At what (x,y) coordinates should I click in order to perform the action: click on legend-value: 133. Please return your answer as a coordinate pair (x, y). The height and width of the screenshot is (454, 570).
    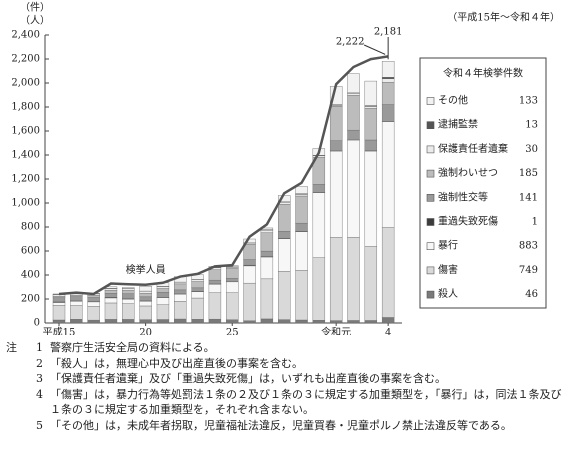
    Looking at the image, I should click on (528, 101).